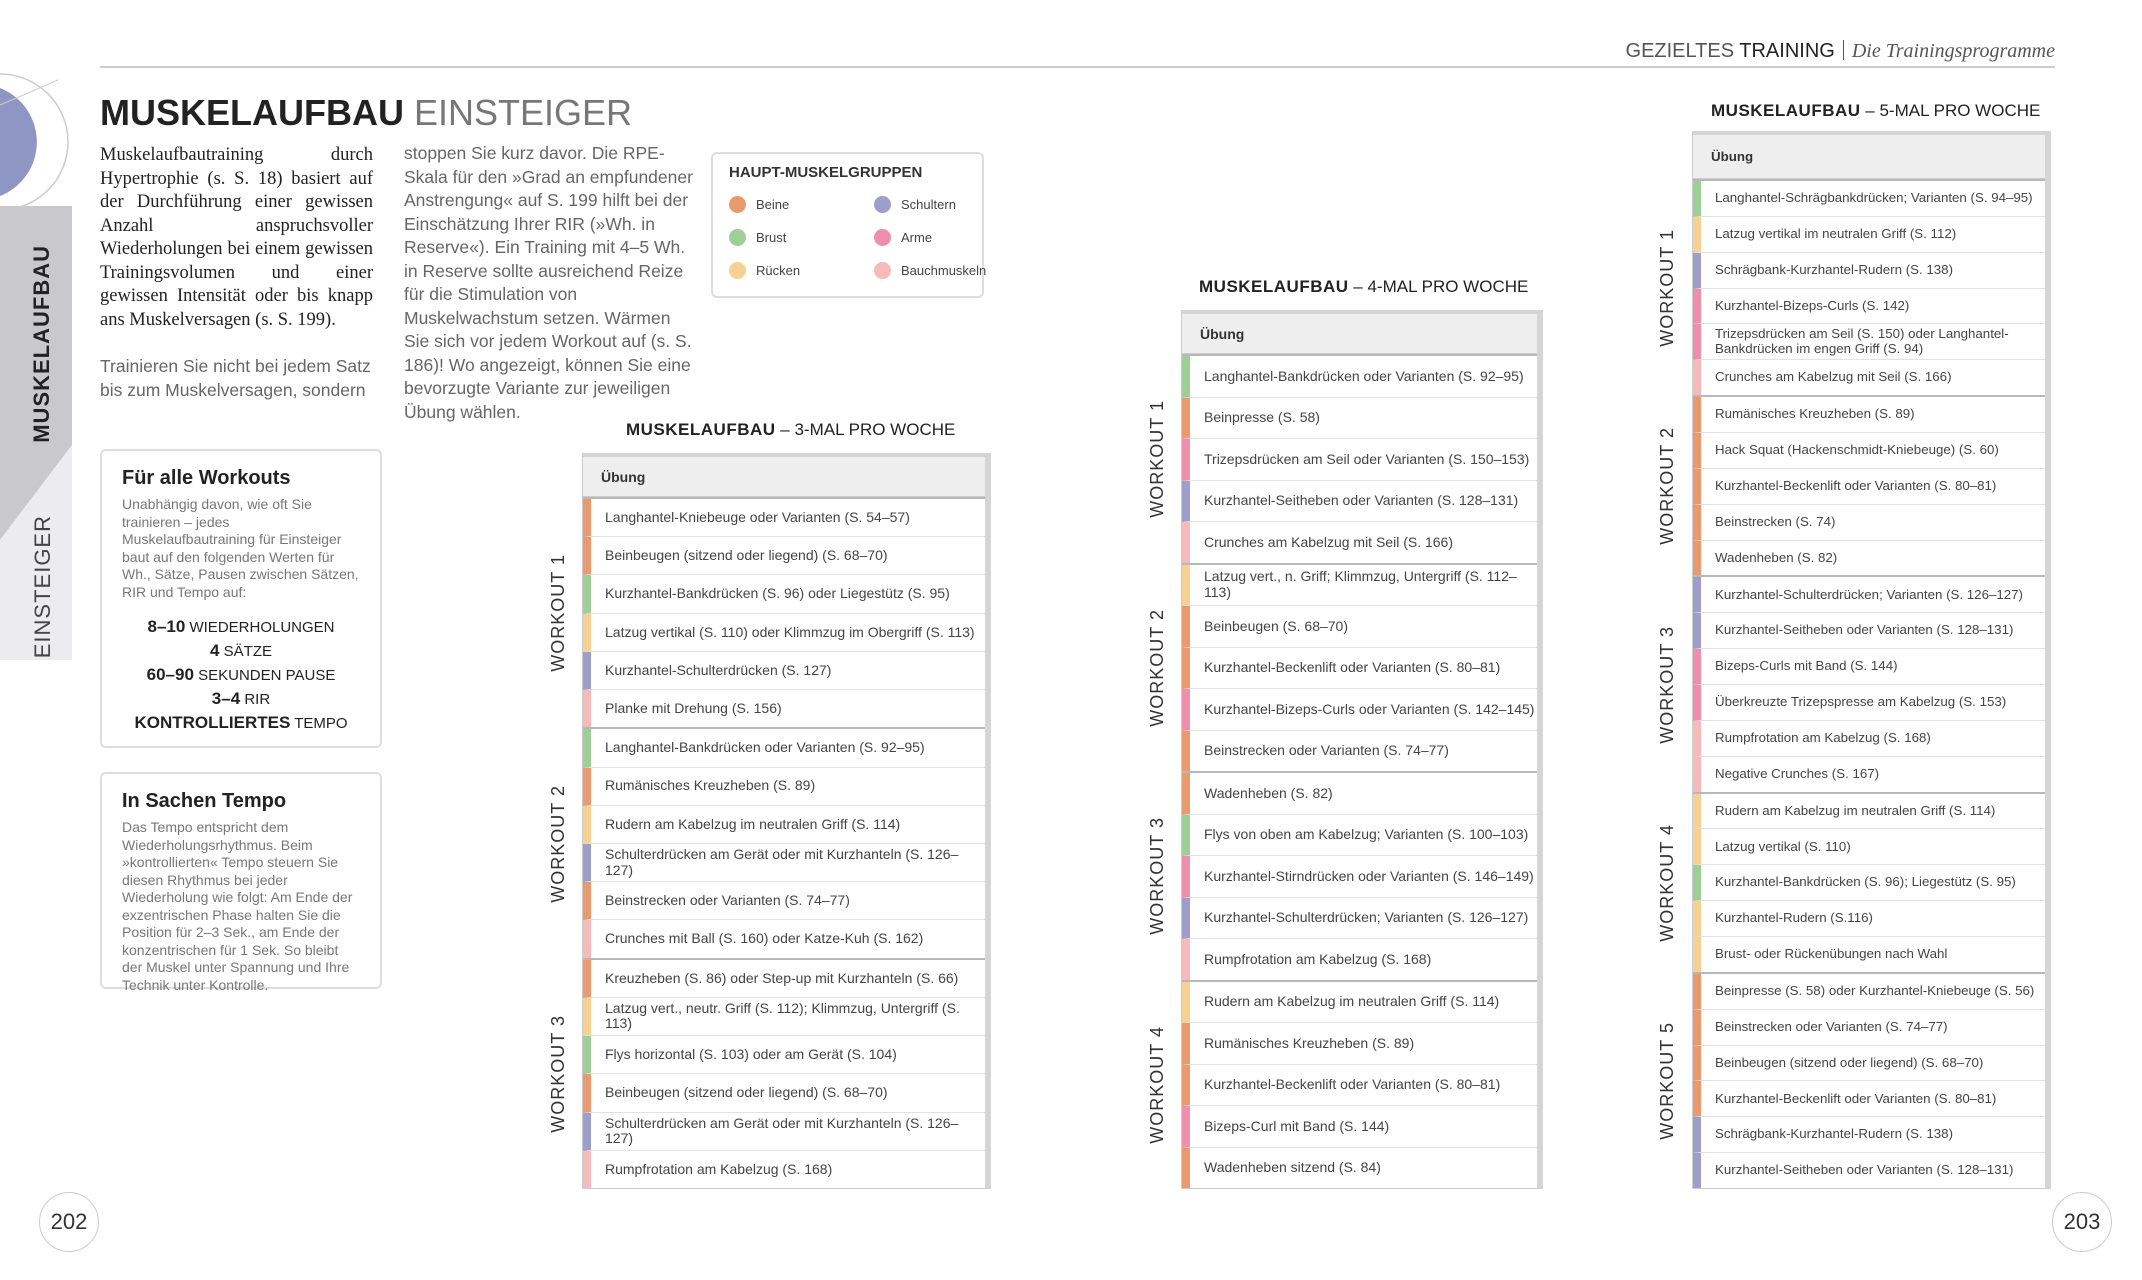 The image size is (2142, 1280). Describe the element at coordinates (226, 698) in the screenshot. I see `stat-value: 3–4` at that location.